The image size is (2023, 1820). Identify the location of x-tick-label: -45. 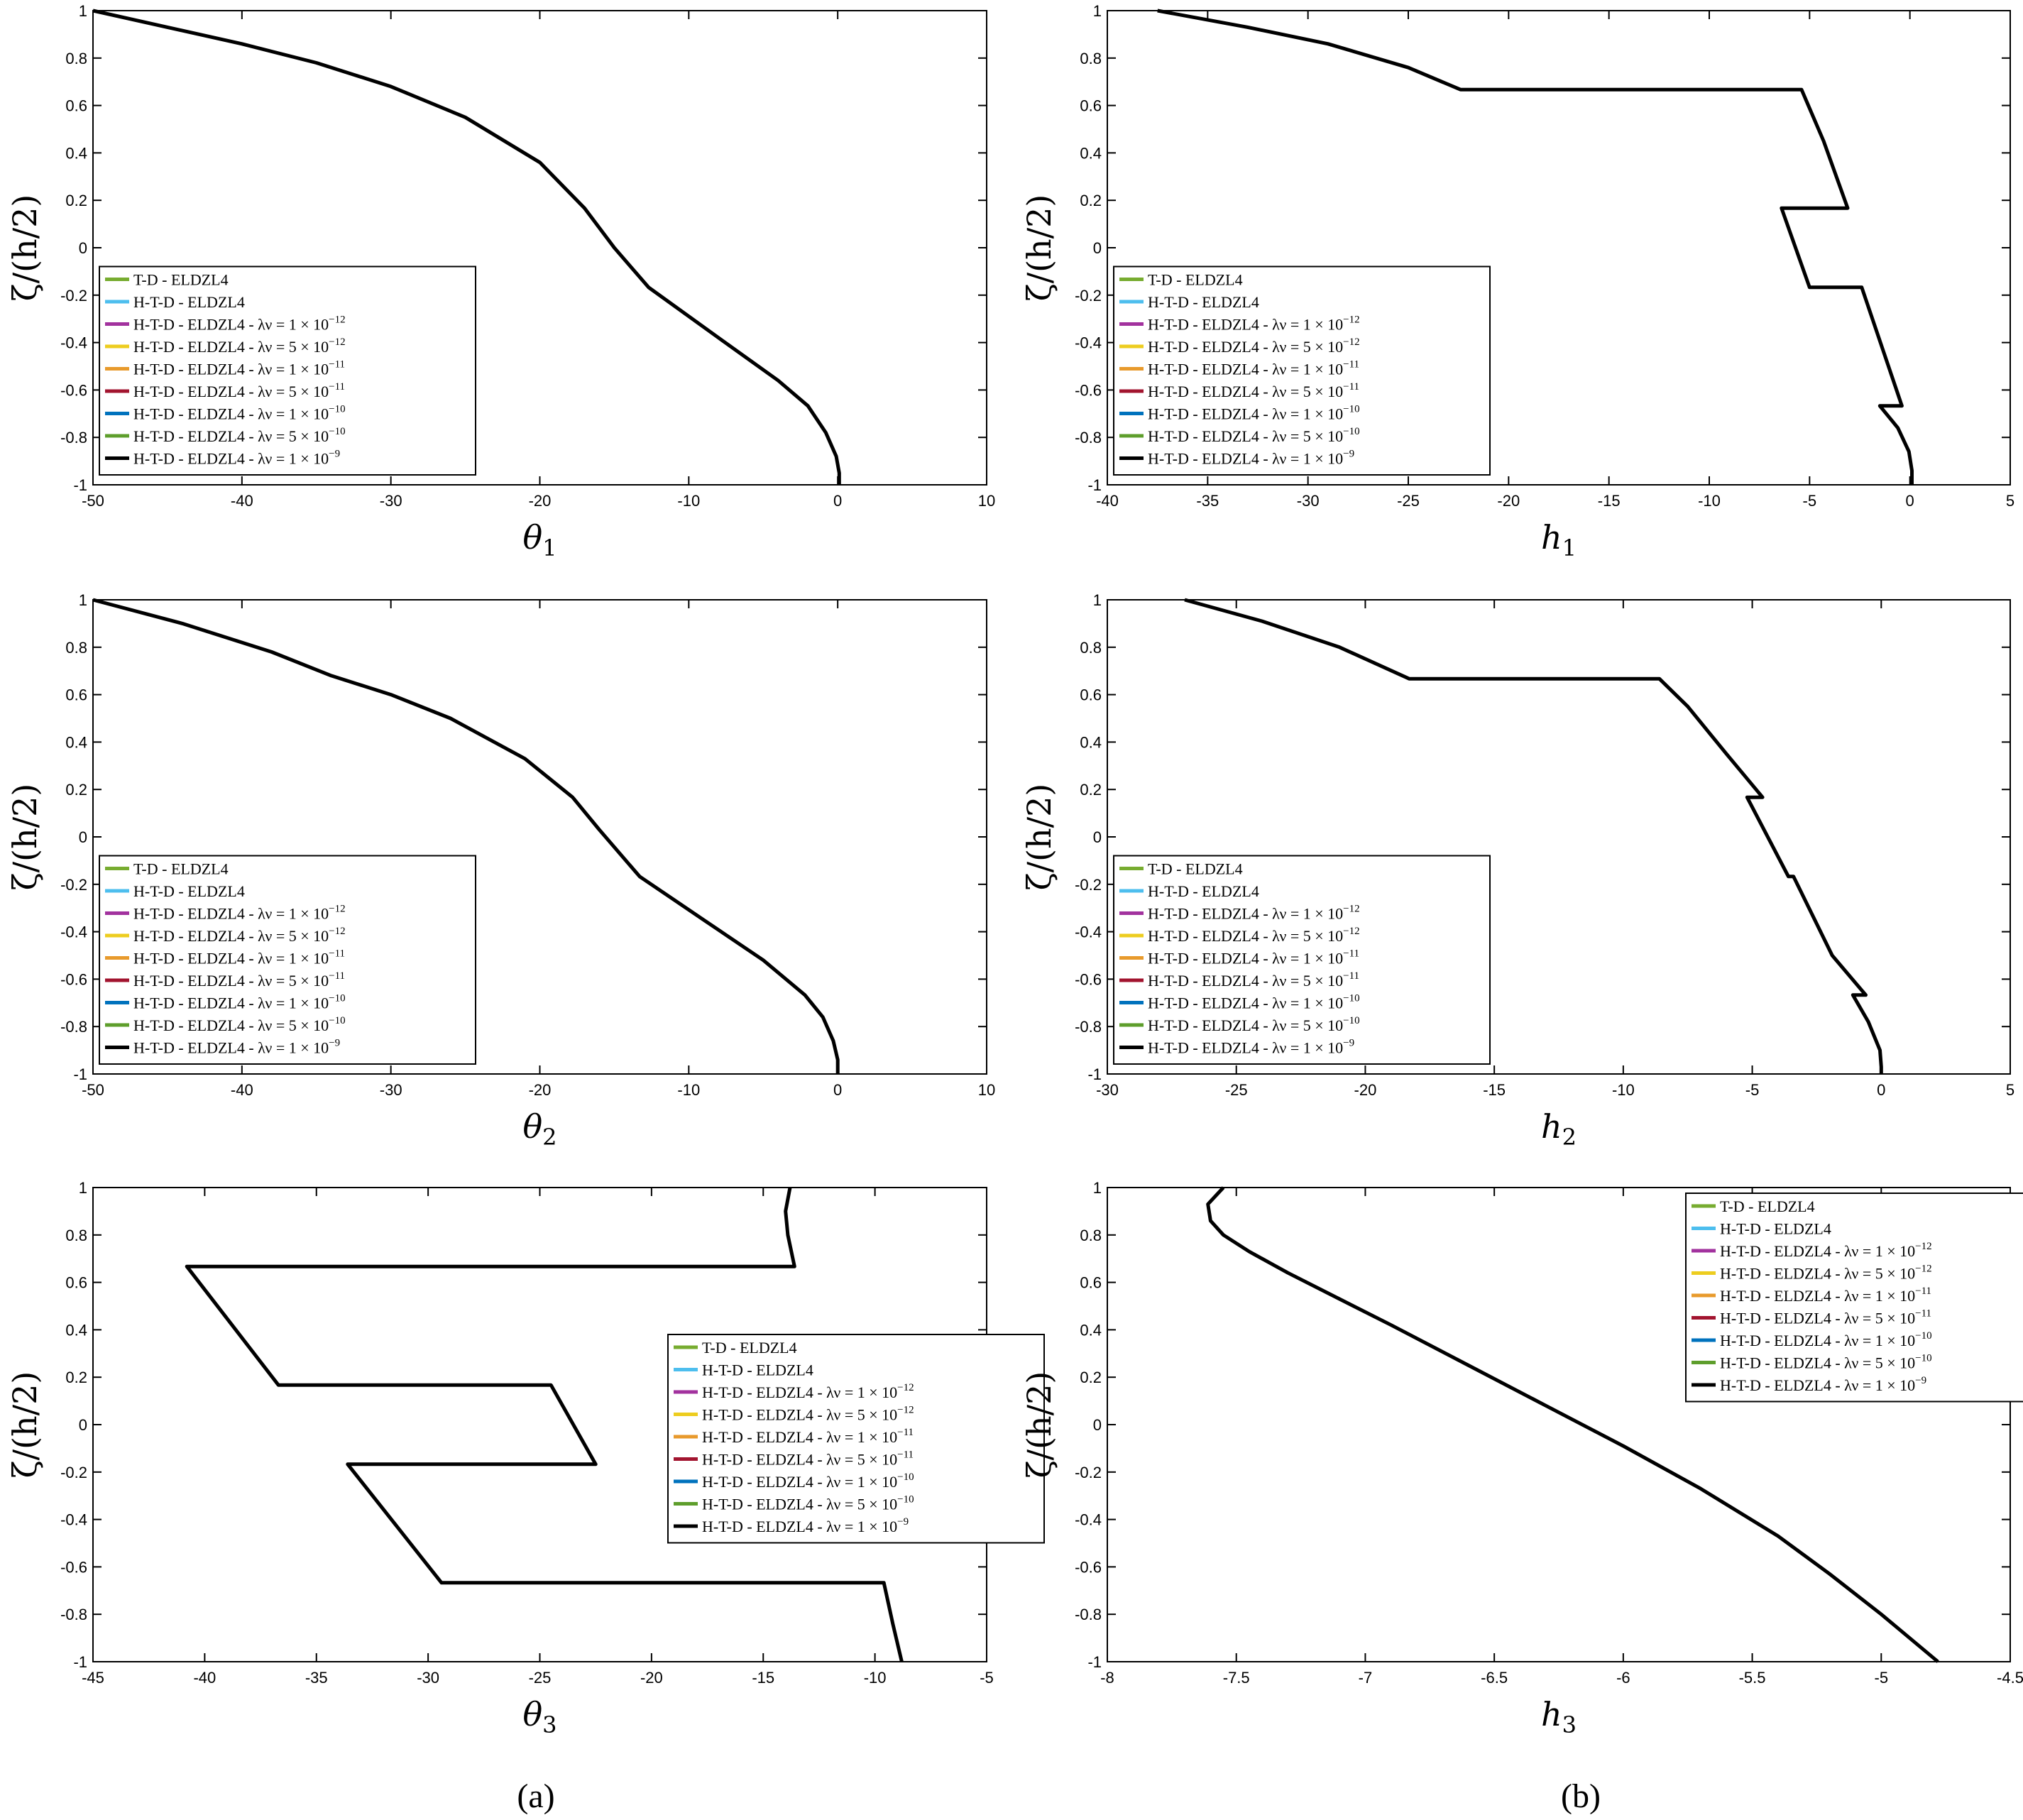
(93, 1678).